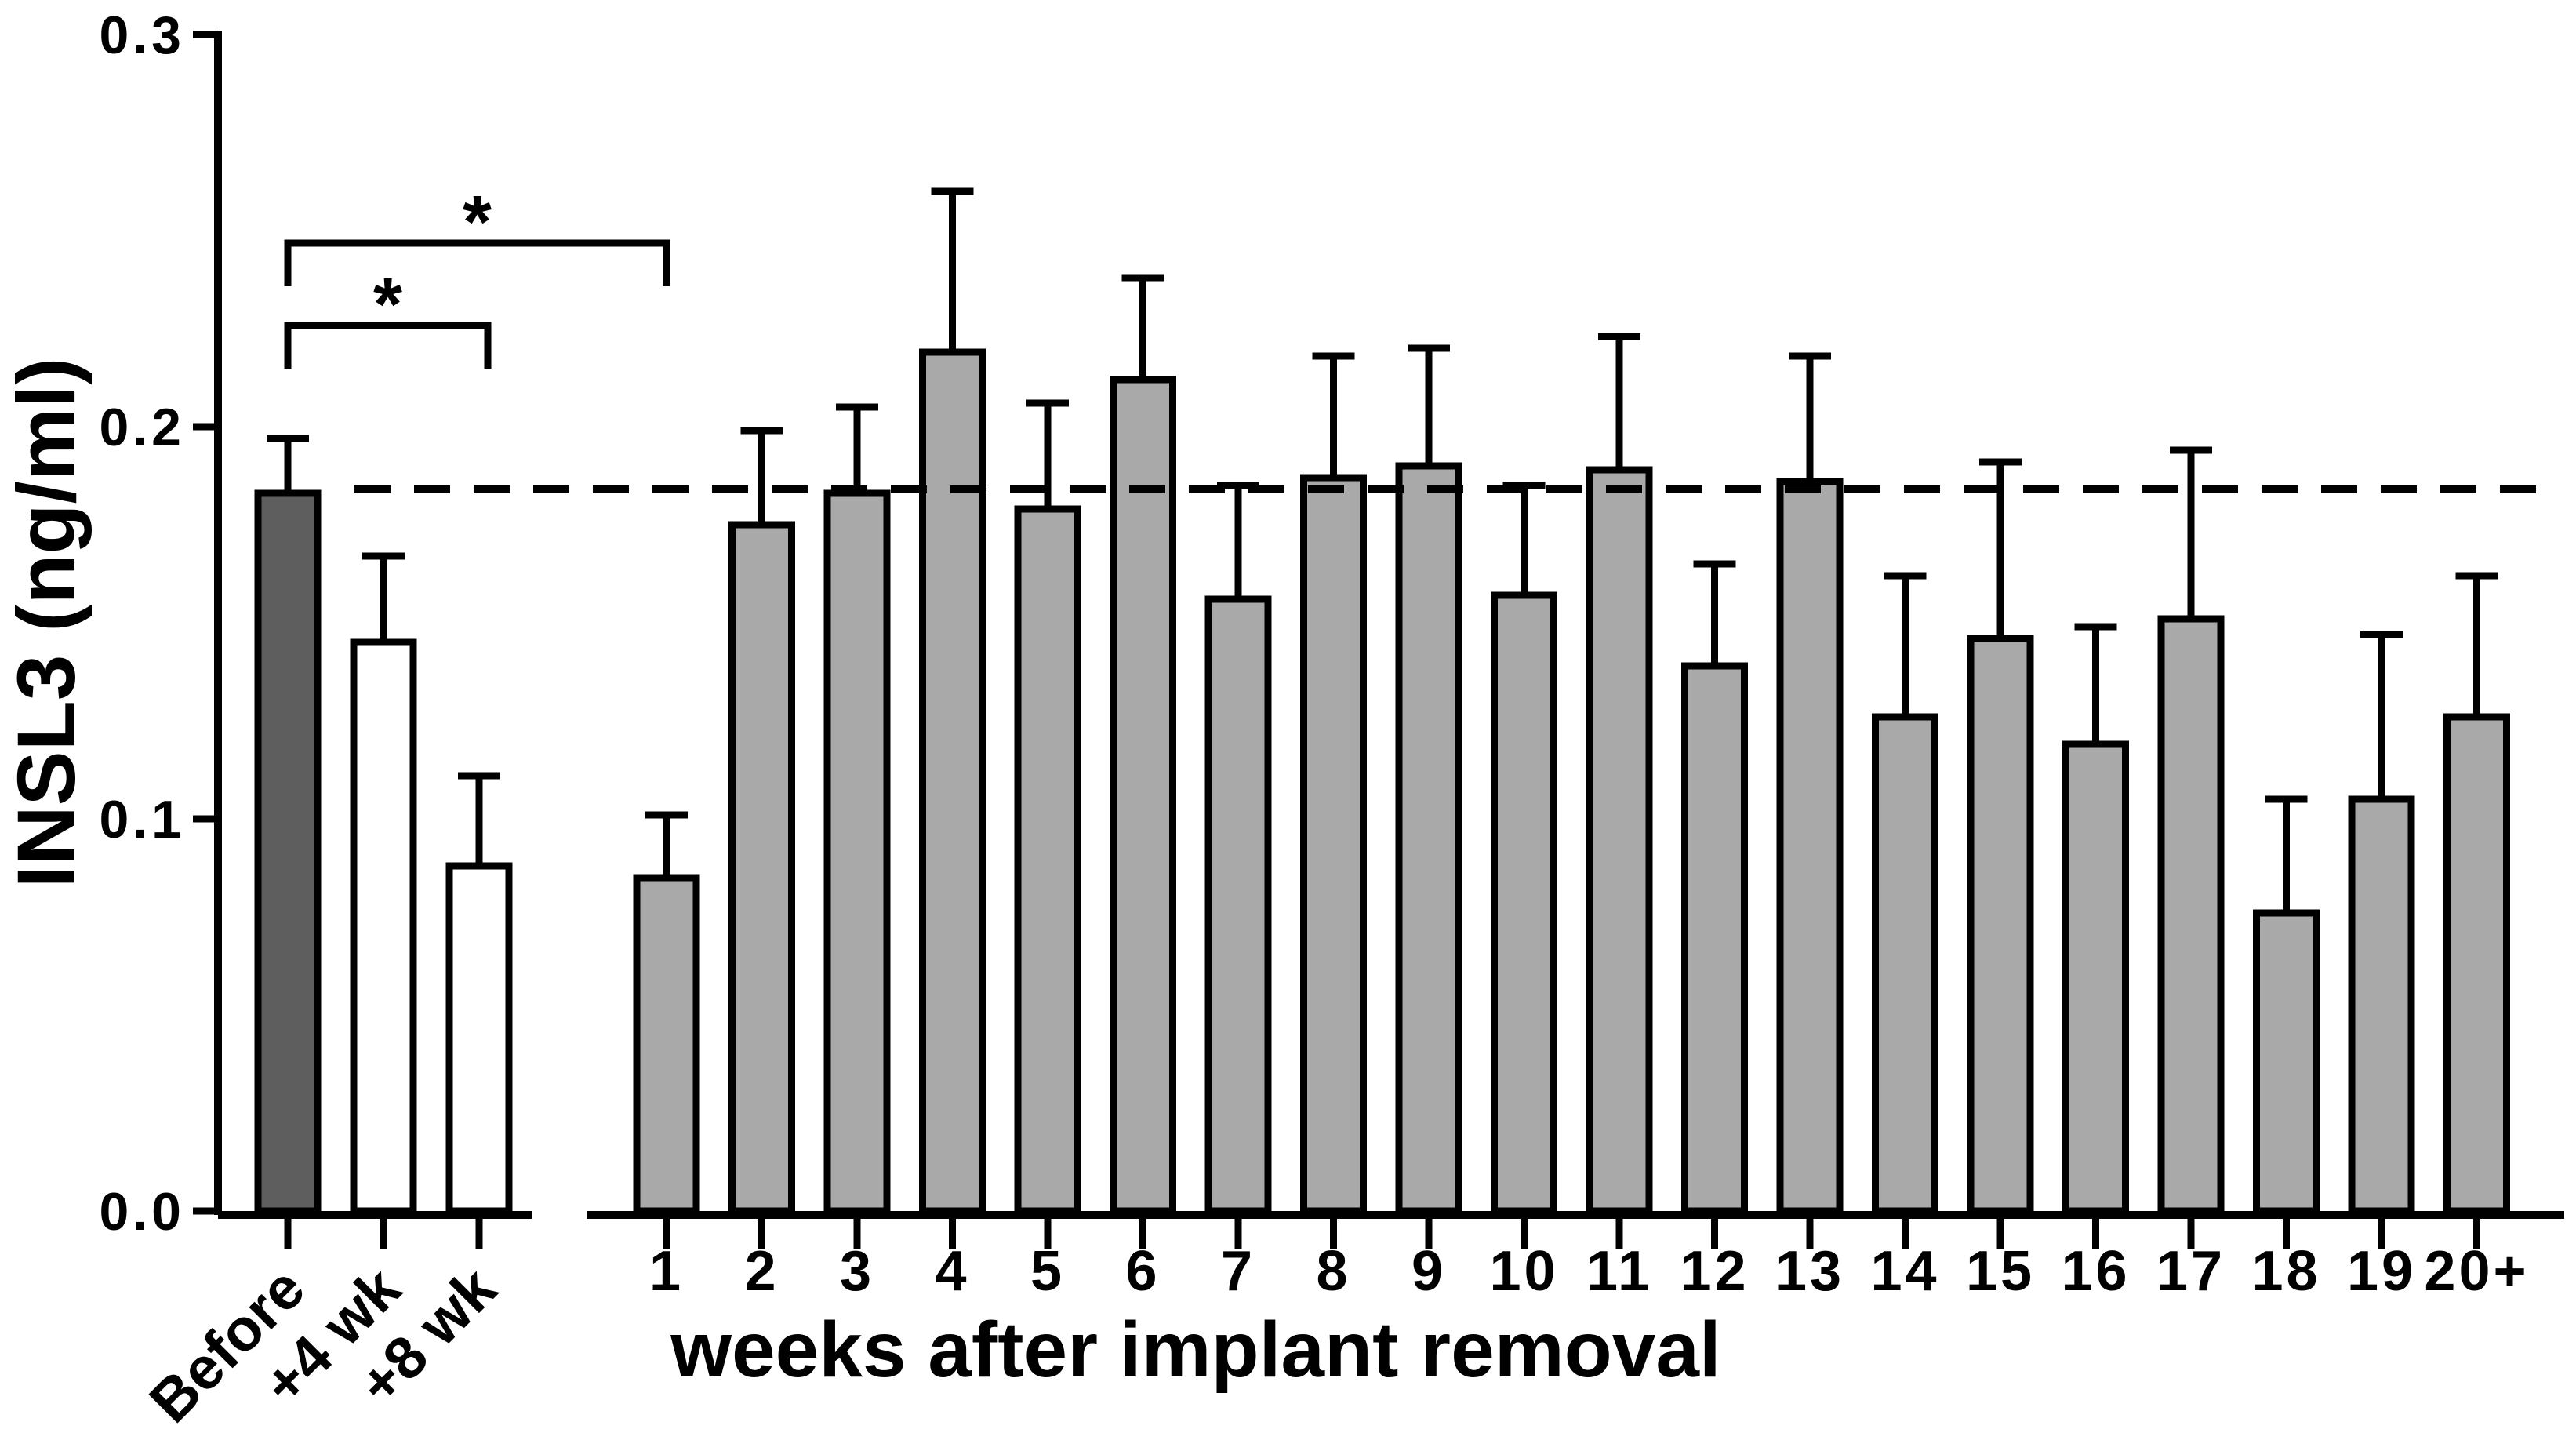 This screenshot has width=2576, height=1451. I want to click on y-axis-tick-label: 0.3, so click(142, 35).